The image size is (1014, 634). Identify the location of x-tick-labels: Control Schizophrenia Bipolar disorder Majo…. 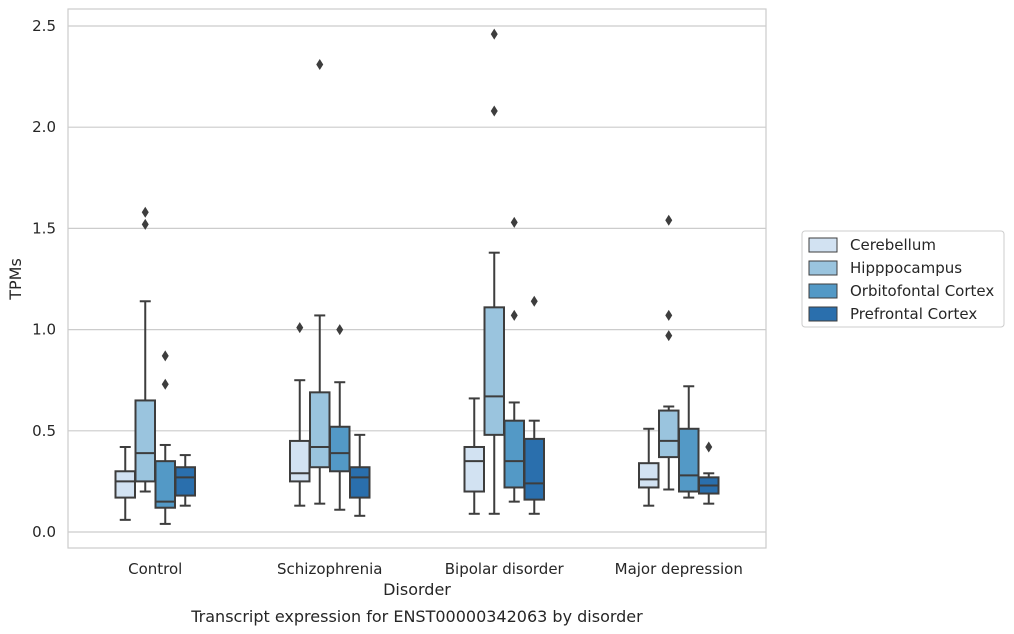
(435, 569).